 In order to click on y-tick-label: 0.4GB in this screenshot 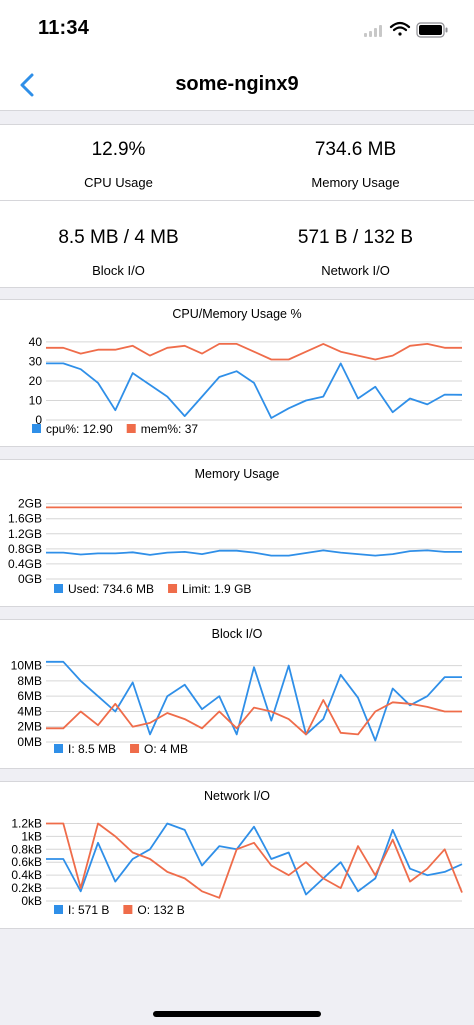, I will do `click(25, 564)`.